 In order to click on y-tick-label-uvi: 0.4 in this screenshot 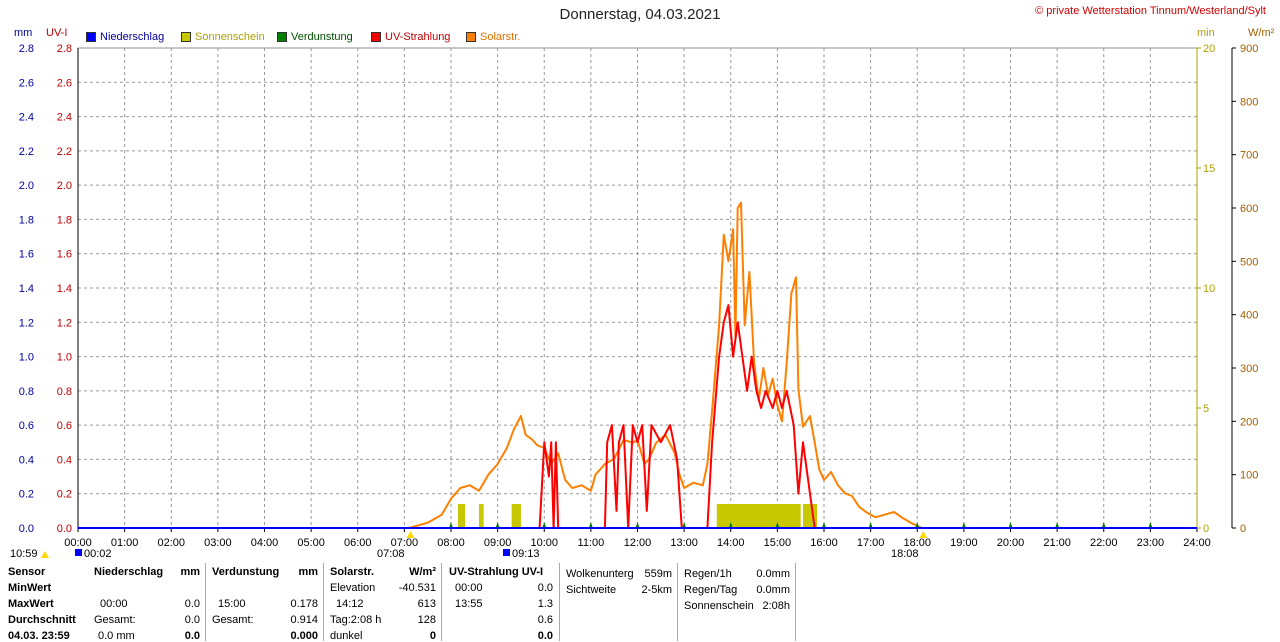, I will do `click(64, 460)`.